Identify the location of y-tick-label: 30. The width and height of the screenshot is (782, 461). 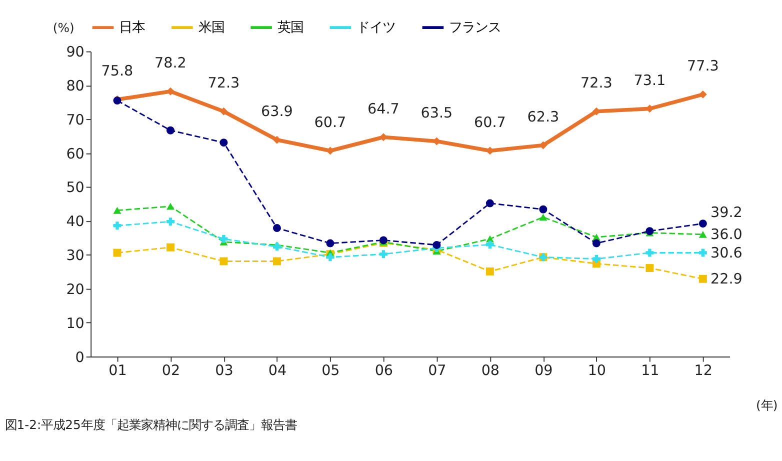
(75, 256).